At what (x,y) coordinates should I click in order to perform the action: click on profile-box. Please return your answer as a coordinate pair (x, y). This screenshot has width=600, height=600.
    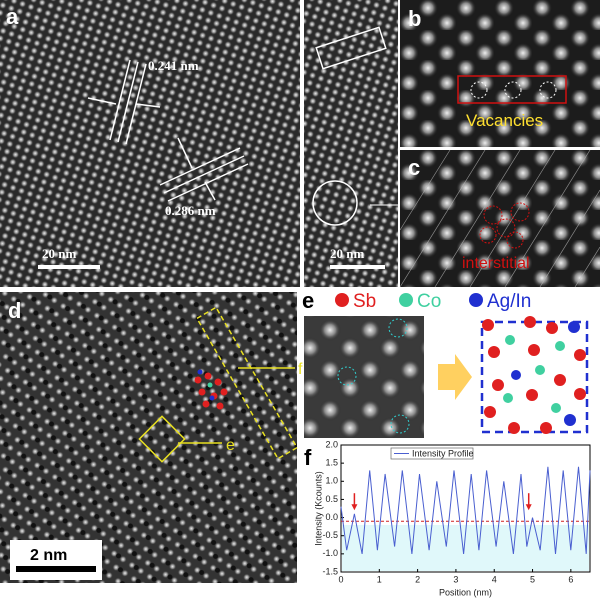
    Looking at the image, I should click on (247, 383).